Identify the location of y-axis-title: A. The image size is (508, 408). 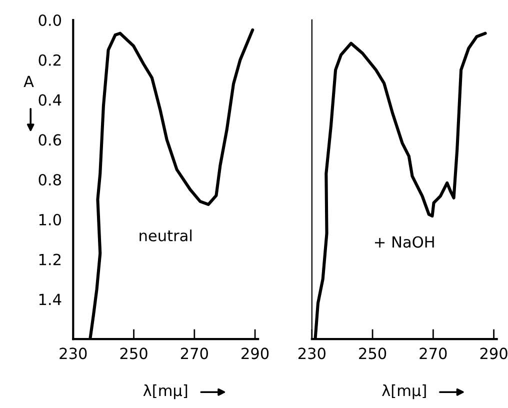
(29, 82).